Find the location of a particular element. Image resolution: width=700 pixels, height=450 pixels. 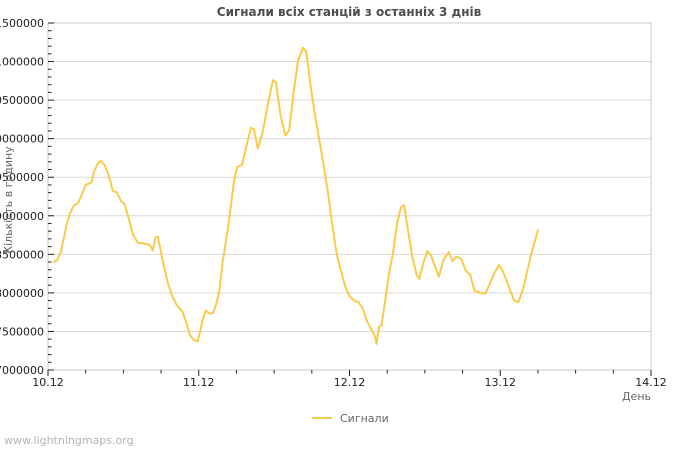

y-tick-label: 7000000 is located at coordinates (22, 370).